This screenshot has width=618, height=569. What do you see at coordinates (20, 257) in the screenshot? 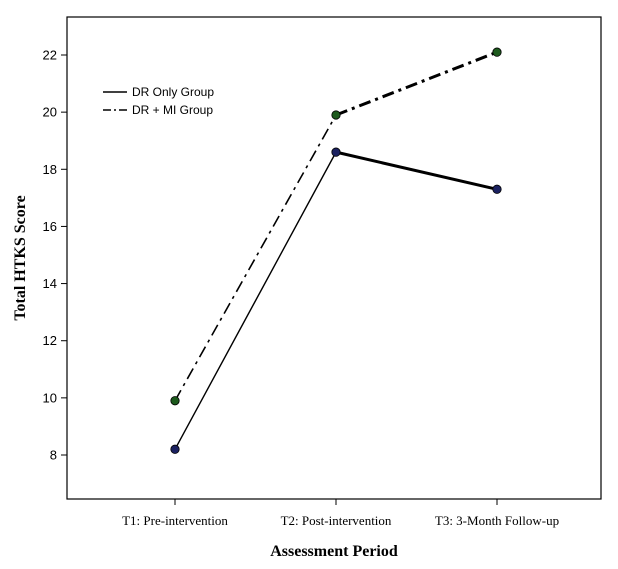
I see `y-axis-title: Total HTKS Score` at bounding box center [20, 257].